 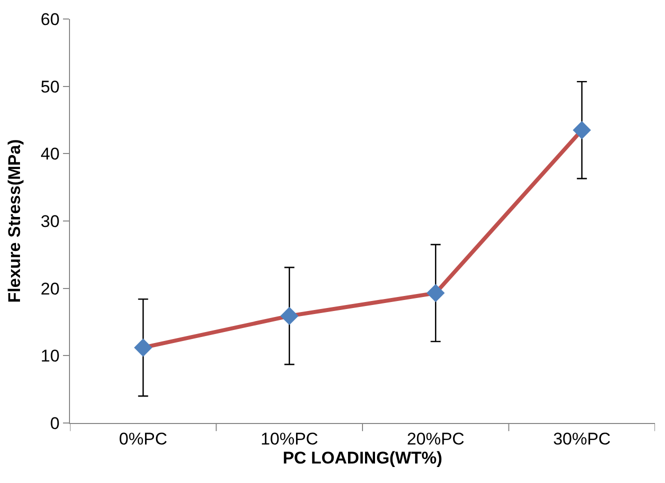 I want to click on y-tick-label: 40, so click(x=50, y=154).